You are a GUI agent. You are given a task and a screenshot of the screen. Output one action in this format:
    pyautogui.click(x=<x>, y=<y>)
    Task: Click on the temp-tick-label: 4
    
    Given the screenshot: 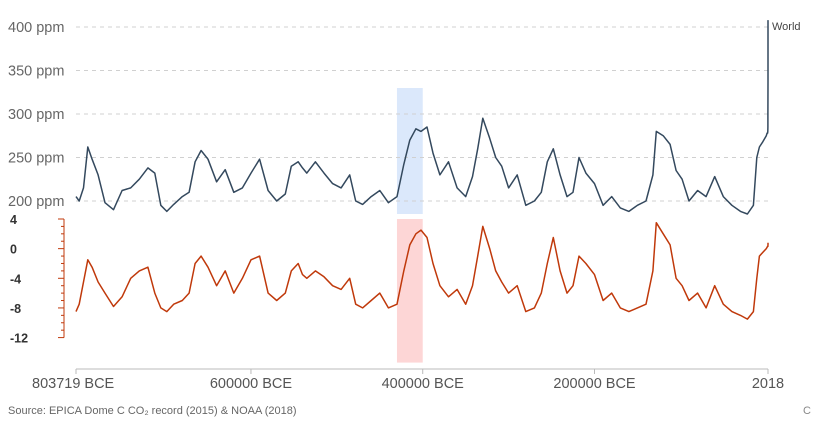 What is the action you would take?
    pyautogui.click(x=13, y=220)
    